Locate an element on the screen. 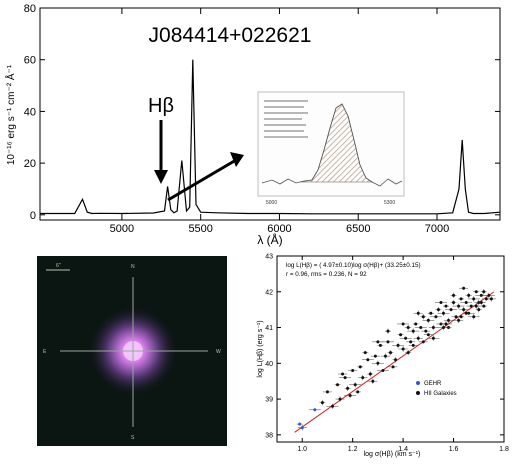 This screenshot has height=466, width=515. spectrum-x-tick-label: 6000 is located at coordinates (279, 229).